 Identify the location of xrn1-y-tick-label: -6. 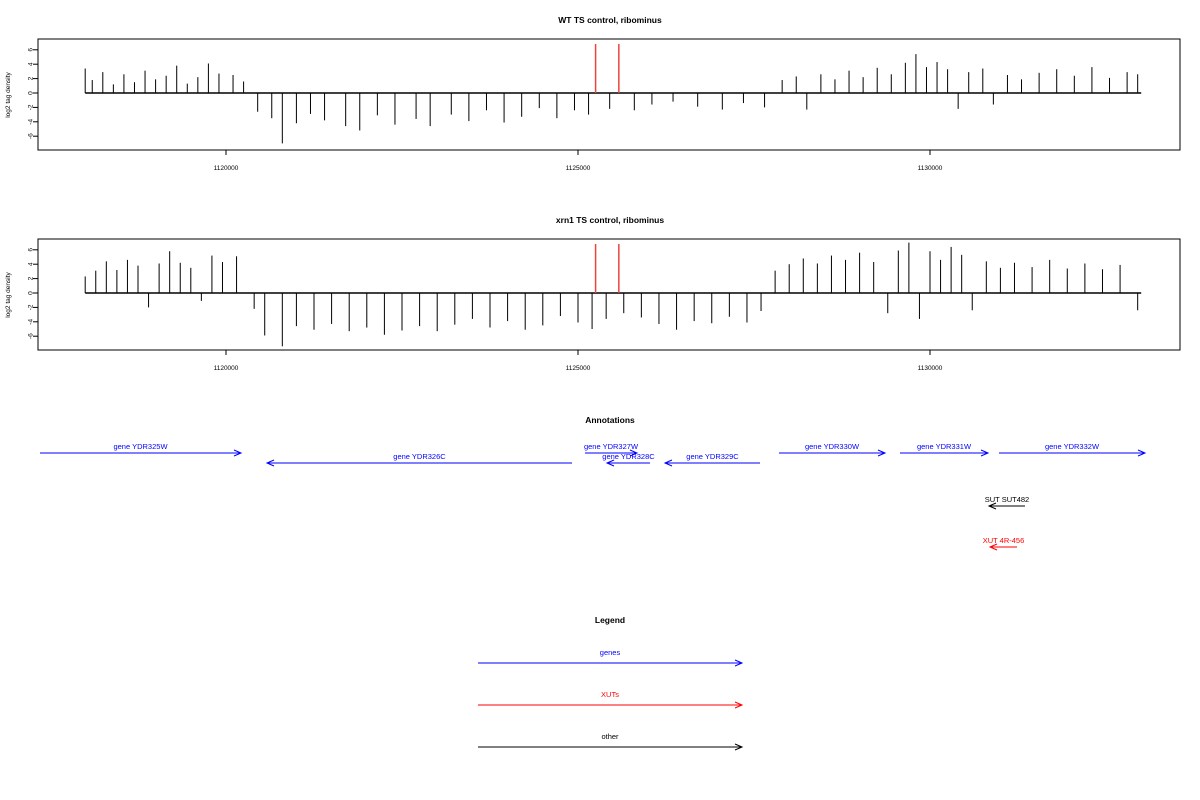
(31, 336).